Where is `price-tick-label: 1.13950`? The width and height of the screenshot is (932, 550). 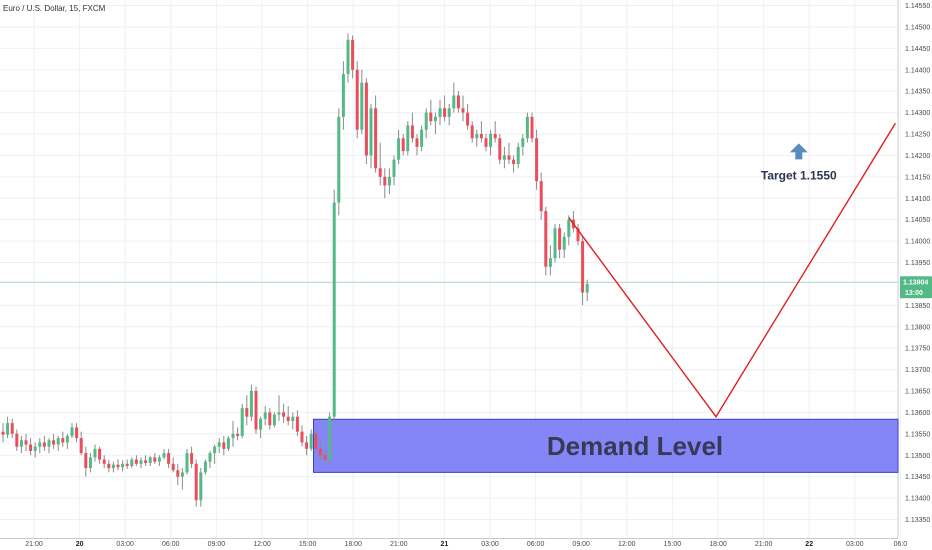
price-tick-label: 1.13950 is located at coordinates (917, 263).